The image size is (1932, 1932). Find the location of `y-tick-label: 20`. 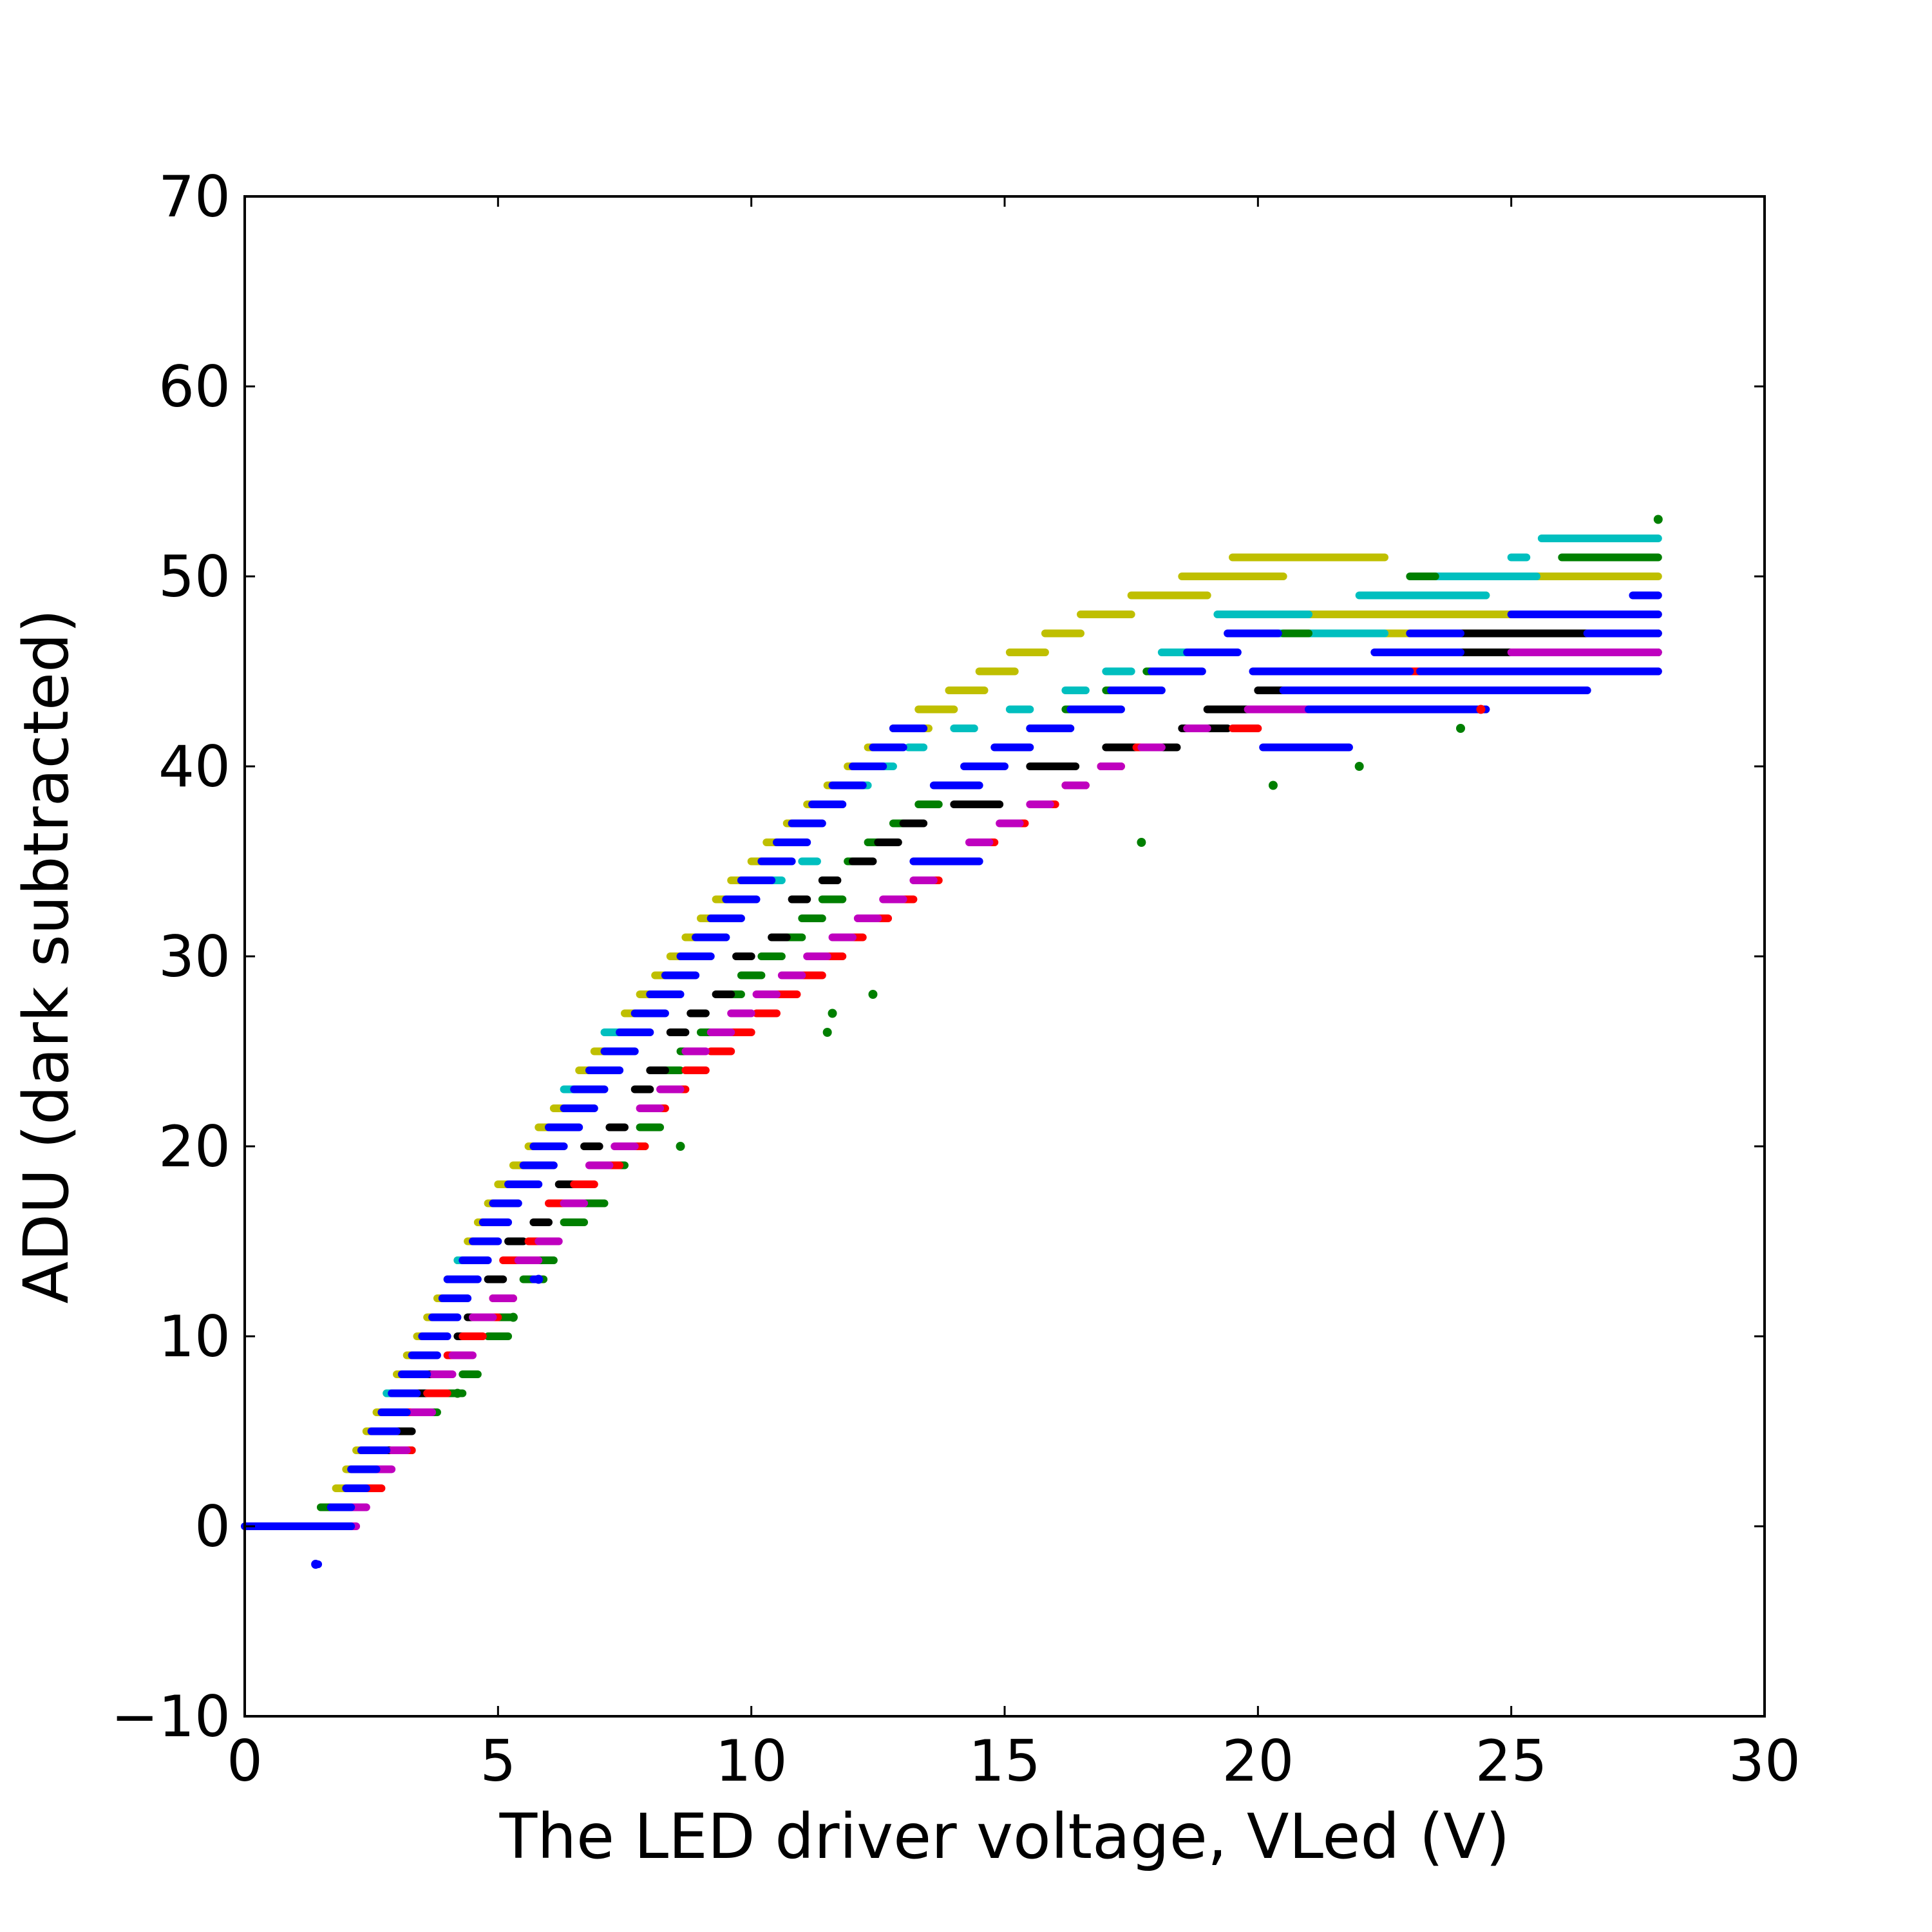

y-tick-label: 20 is located at coordinates (194, 1146).